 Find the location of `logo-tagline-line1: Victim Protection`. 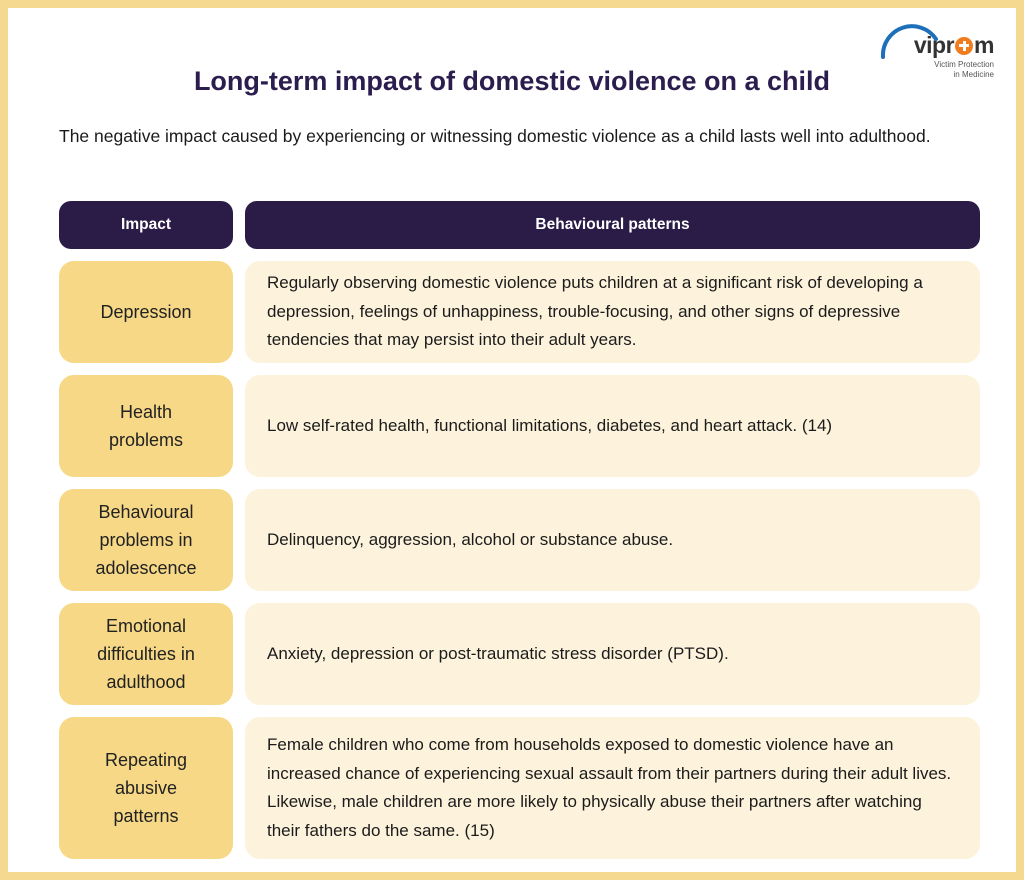

logo-tagline-line1: Victim Protection is located at coordinates (964, 64).